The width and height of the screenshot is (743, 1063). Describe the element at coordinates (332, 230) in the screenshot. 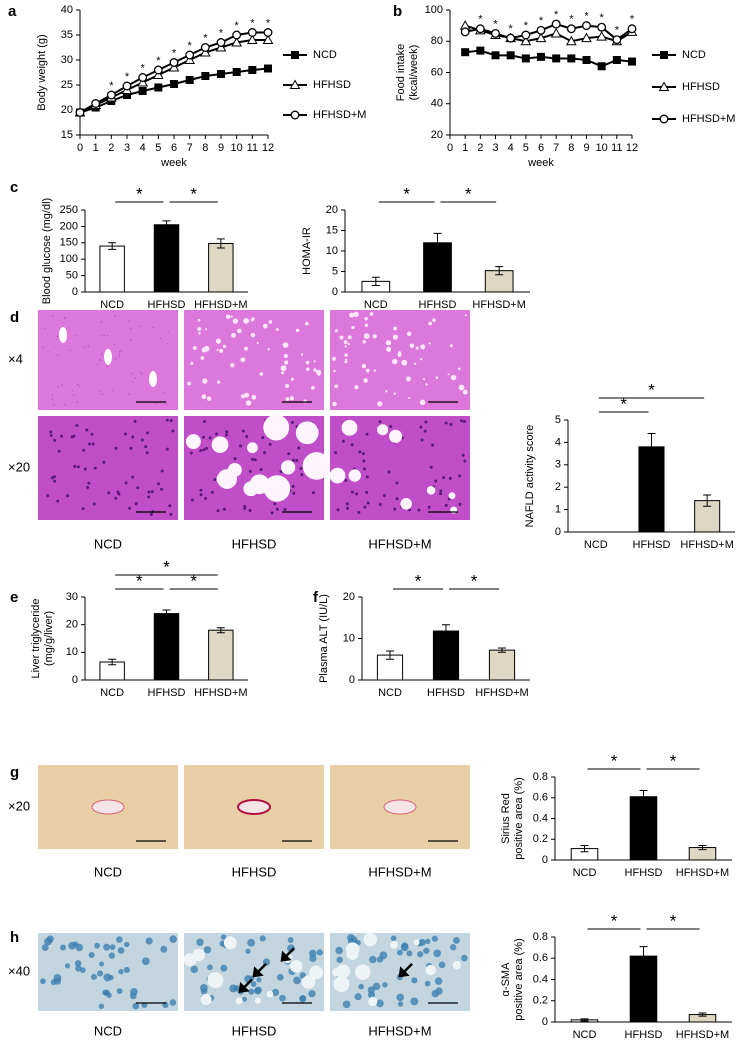

I see `y-tick-label: 15` at that location.